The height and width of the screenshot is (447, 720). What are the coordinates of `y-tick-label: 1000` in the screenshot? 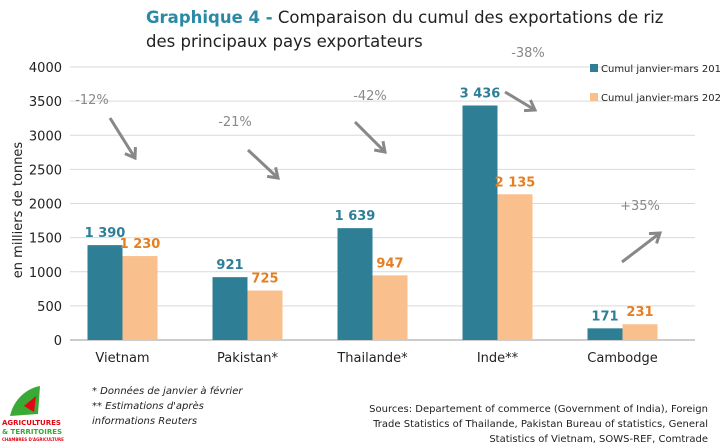 It's located at (45, 273).